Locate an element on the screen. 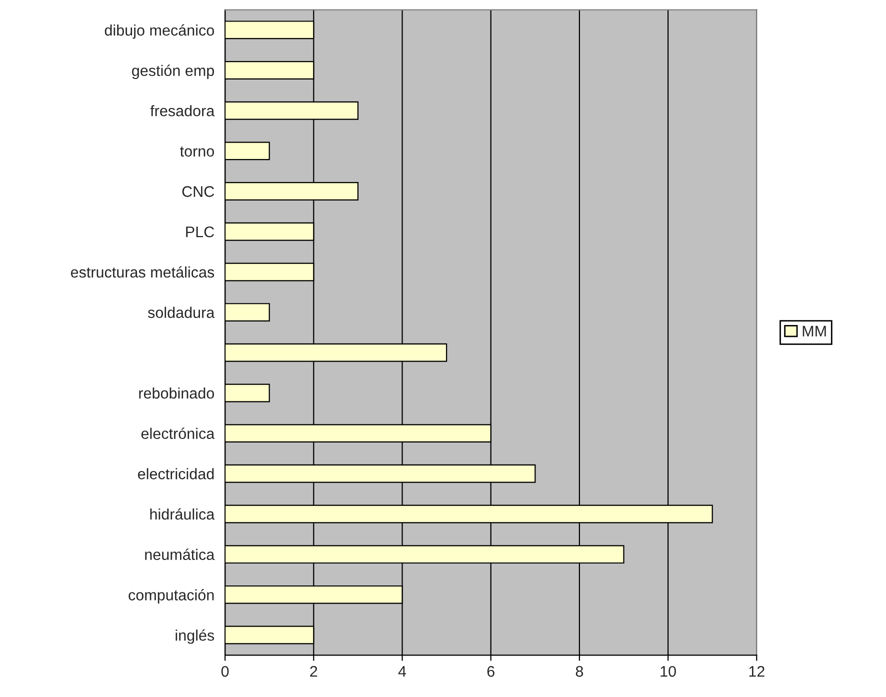 The image size is (886, 697). x-tick-label: 4 is located at coordinates (402, 671).